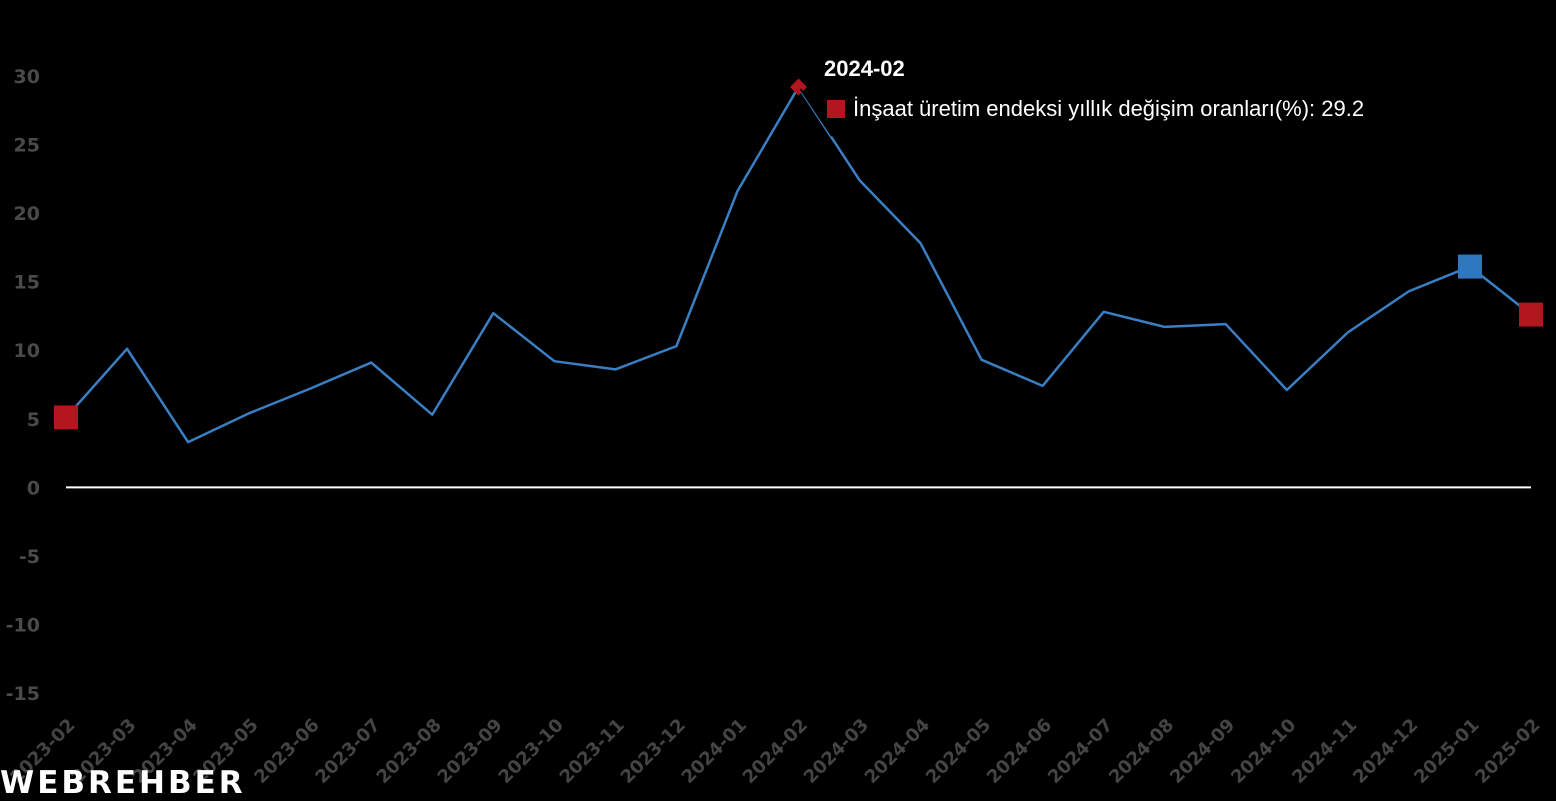 This screenshot has width=1556, height=801. What do you see at coordinates (1469, 266) in the screenshot?
I see `marker-current-point` at bounding box center [1469, 266].